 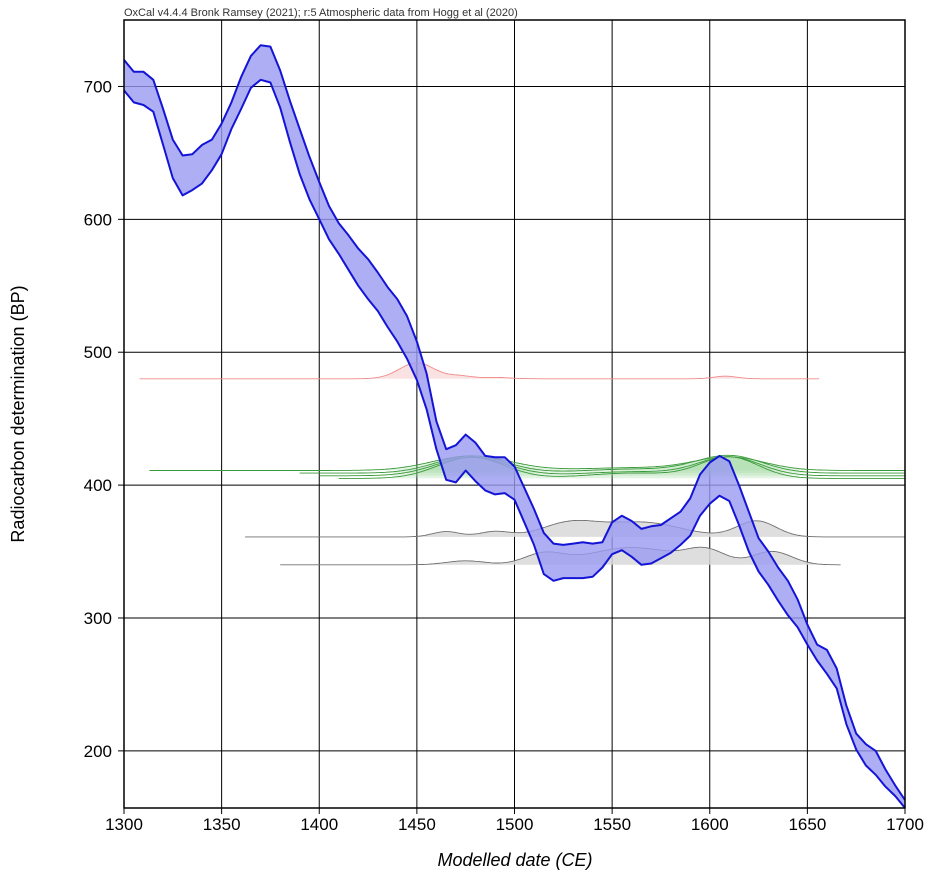 What do you see at coordinates (98, 86) in the screenshot?
I see `y-tick-label-700: 700` at bounding box center [98, 86].